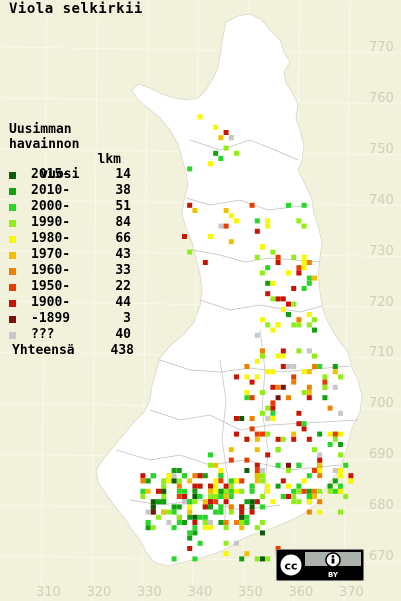 This screenshot has height=601, width=401. What do you see at coordinates (51, 174) in the screenshot?
I see `legend-year: 2015-` at bounding box center [51, 174].